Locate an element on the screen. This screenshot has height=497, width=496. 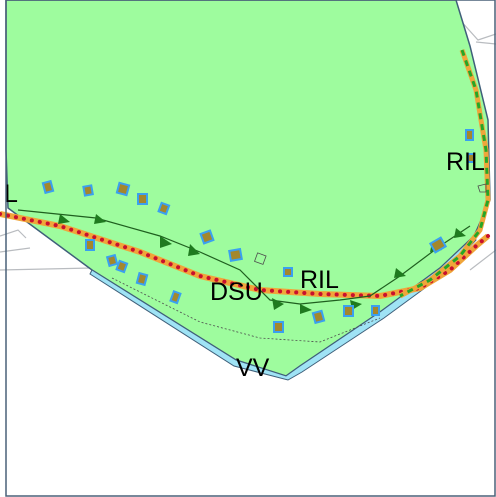
footpath-line is located at coordinates (246, 310).